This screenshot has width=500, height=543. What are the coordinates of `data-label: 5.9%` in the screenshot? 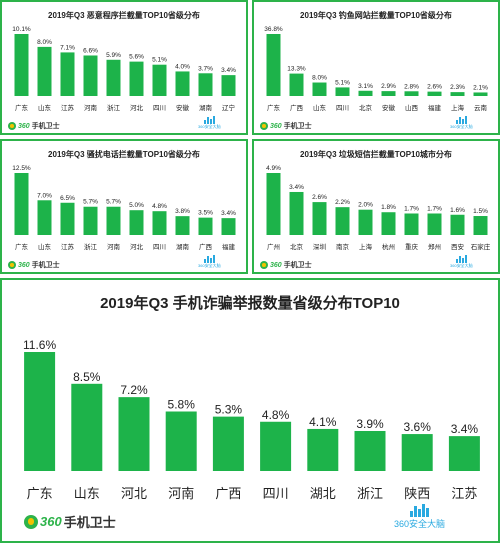 It's located at (113, 55).